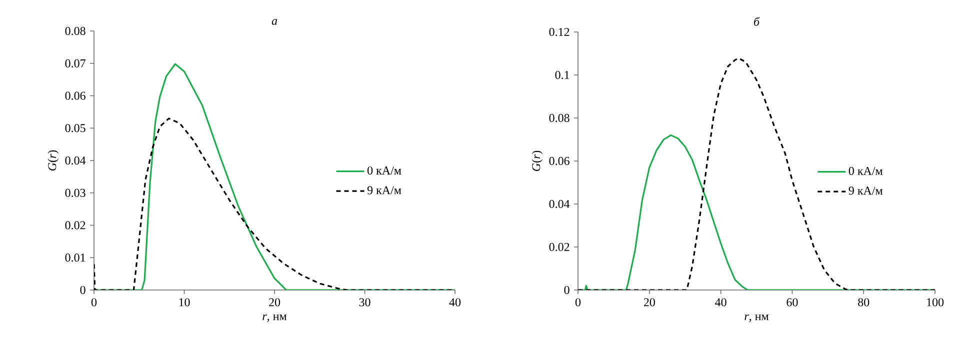 The width and height of the screenshot is (963, 344). I want to click on x-tick-label: 80, so click(864, 302).